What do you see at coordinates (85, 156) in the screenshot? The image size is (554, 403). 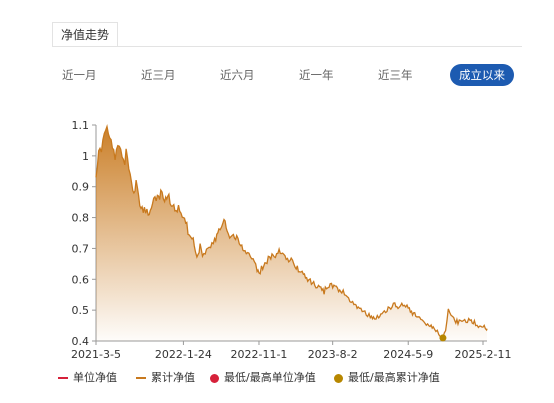 I see `y-tick-label: 1` at bounding box center [85, 156].